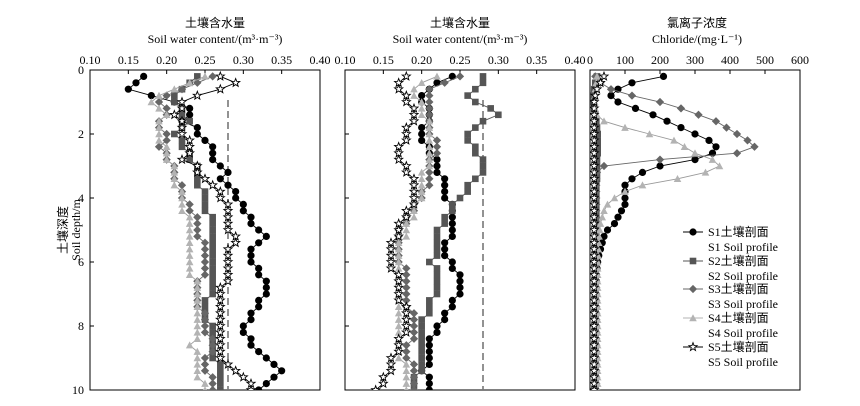 Image resolution: width=860 pixels, height=406 pixels. What do you see at coordinates (738, 231) in the screenshot?
I see `legend-s1-cn: S1土壤剖面` at bounding box center [738, 231].